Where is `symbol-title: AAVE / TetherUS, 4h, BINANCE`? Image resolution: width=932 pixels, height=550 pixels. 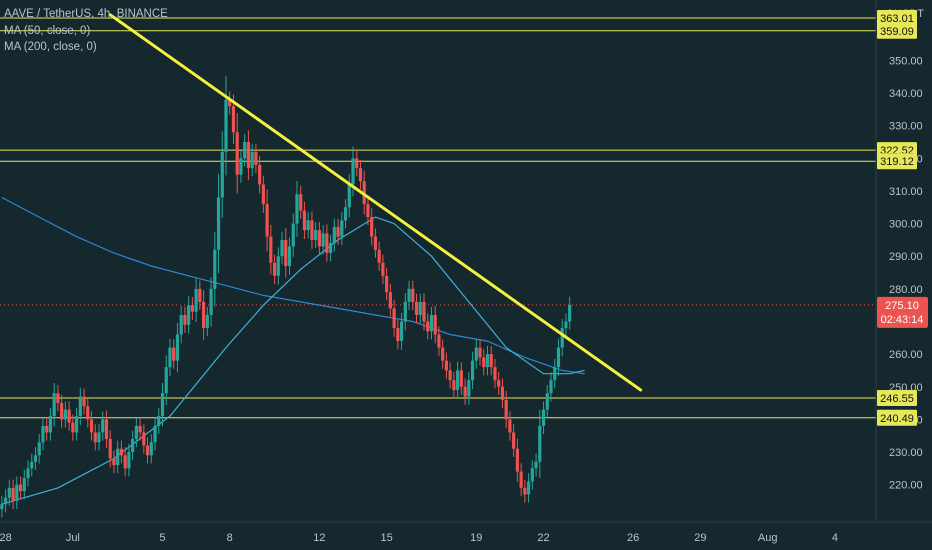
symbol-title: AAVE / TetherUS, 4h, BINANCE is located at coordinates (86, 14).